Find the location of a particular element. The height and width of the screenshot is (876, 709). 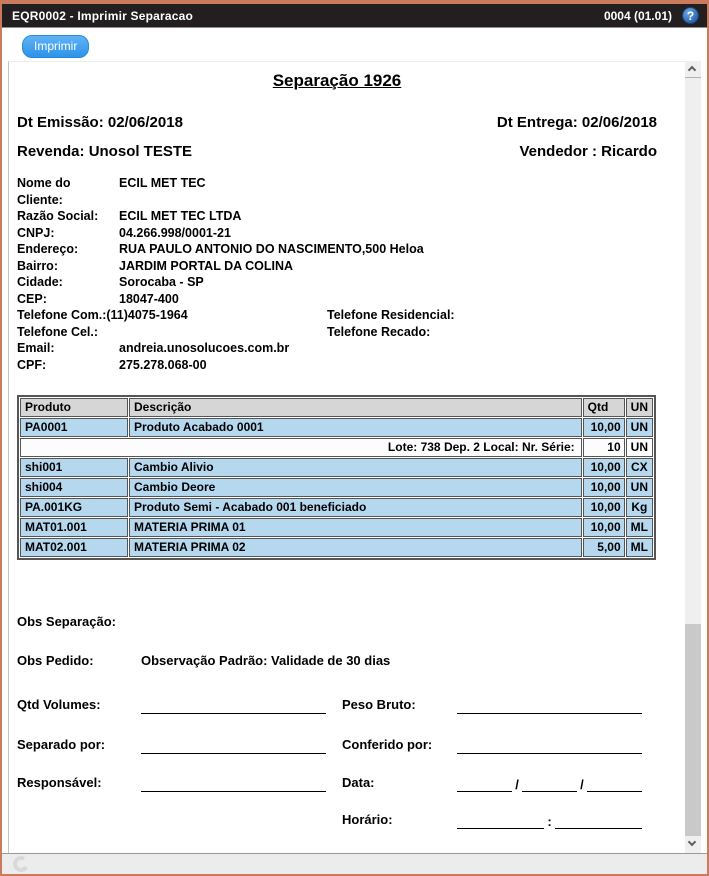

data-label: Data: is located at coordinates (358, 782).